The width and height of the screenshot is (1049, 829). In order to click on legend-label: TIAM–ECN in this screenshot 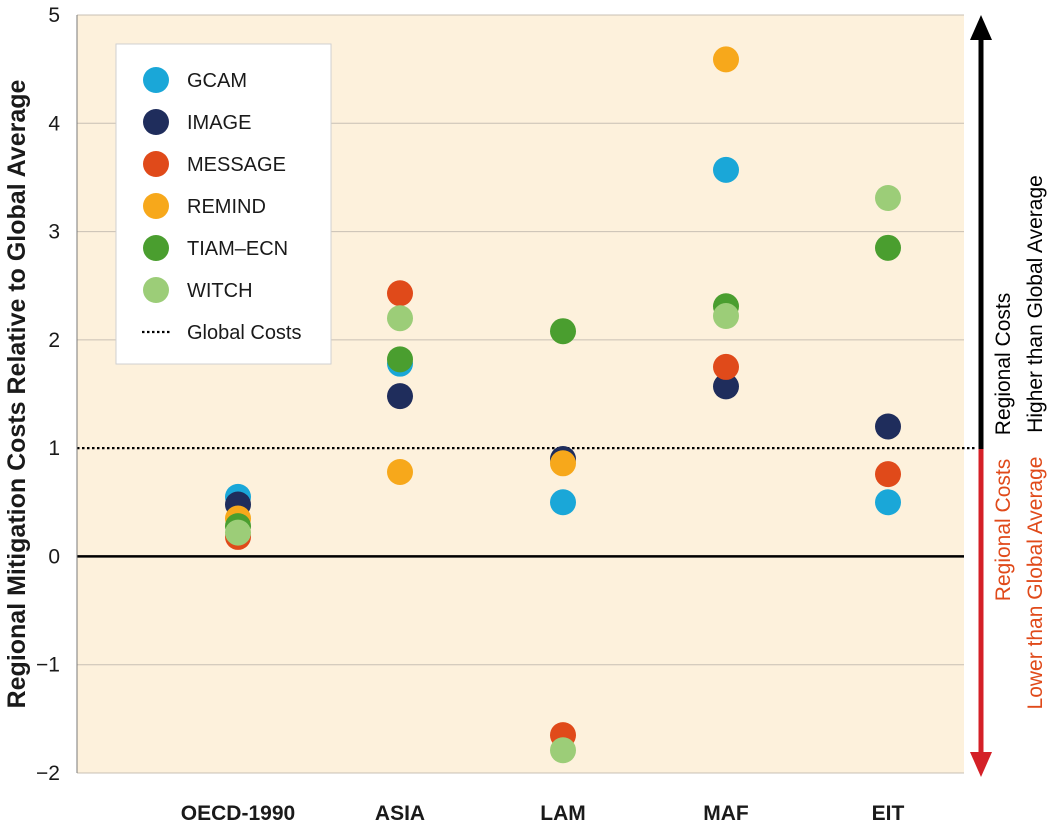, I will do `click(237, 249)`.